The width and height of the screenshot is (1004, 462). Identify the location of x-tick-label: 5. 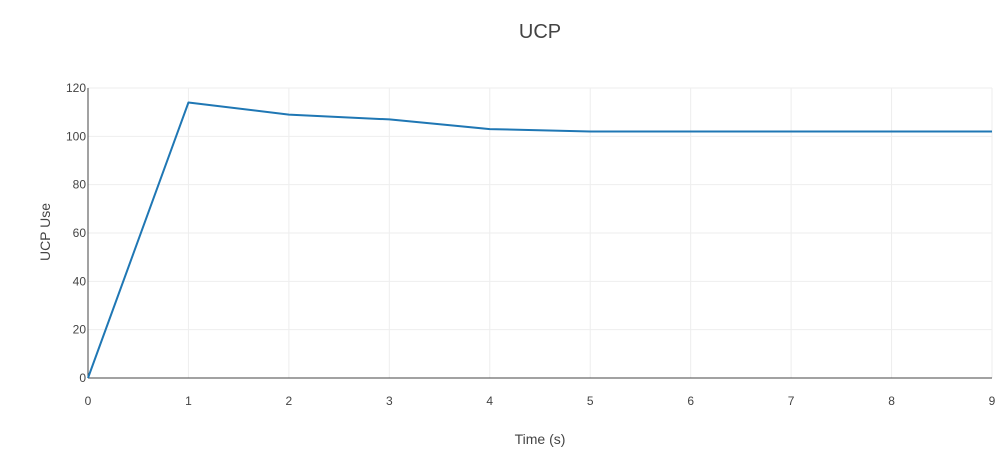
(590, 401).